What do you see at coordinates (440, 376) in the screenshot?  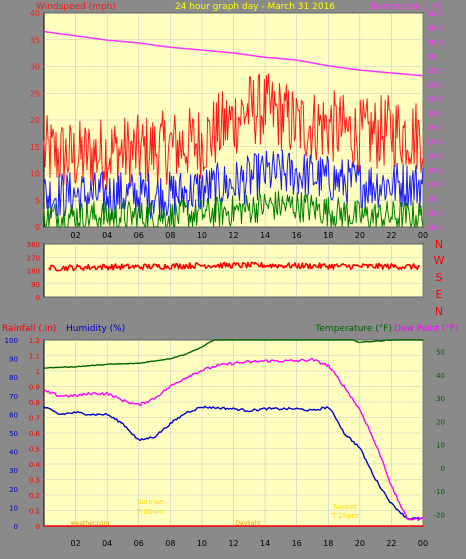 I see `temperature-y-tick-label: 40` at bounding box center [440, 376].